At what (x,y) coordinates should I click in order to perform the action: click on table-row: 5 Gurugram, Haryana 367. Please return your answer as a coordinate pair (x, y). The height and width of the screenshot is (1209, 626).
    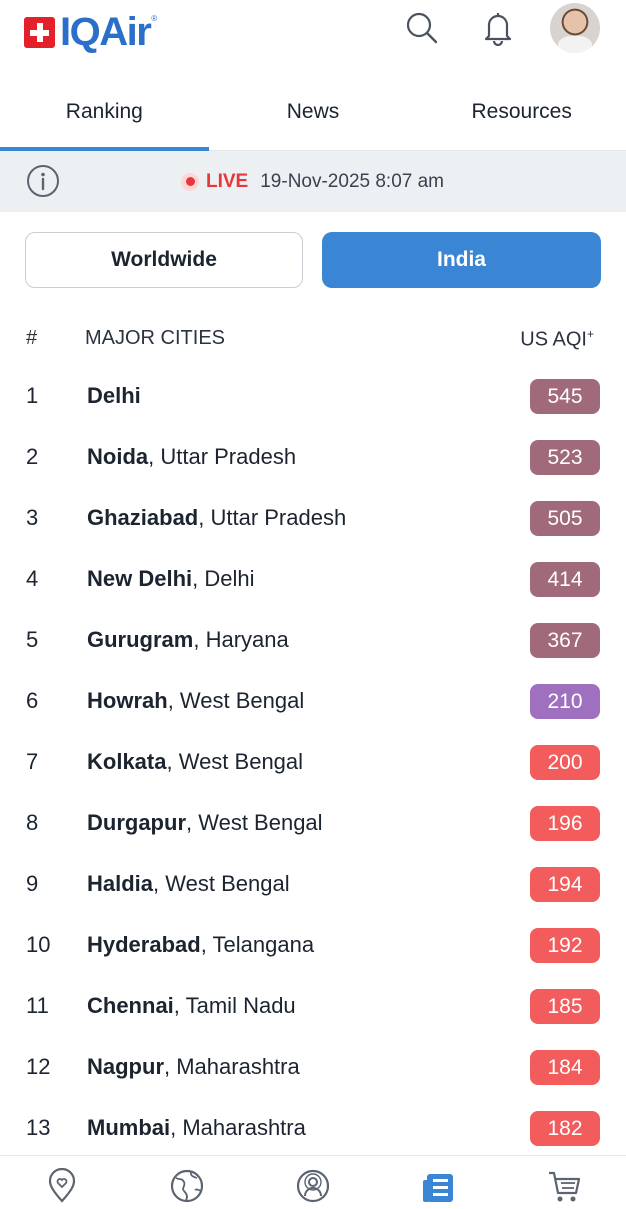
    Looking at the image, I should click on (313, 640).